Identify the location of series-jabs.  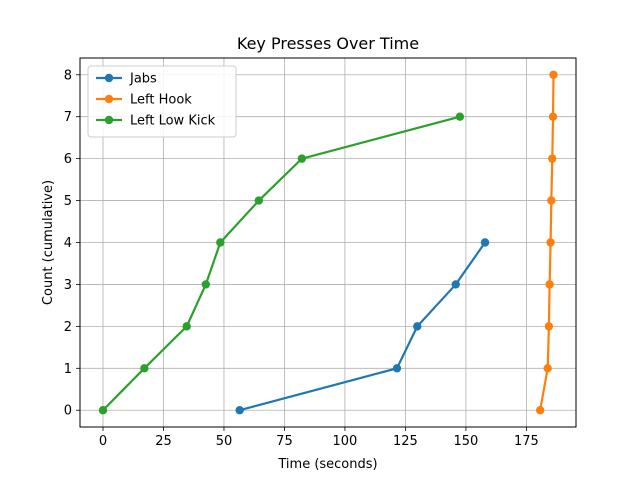
(362, 326).